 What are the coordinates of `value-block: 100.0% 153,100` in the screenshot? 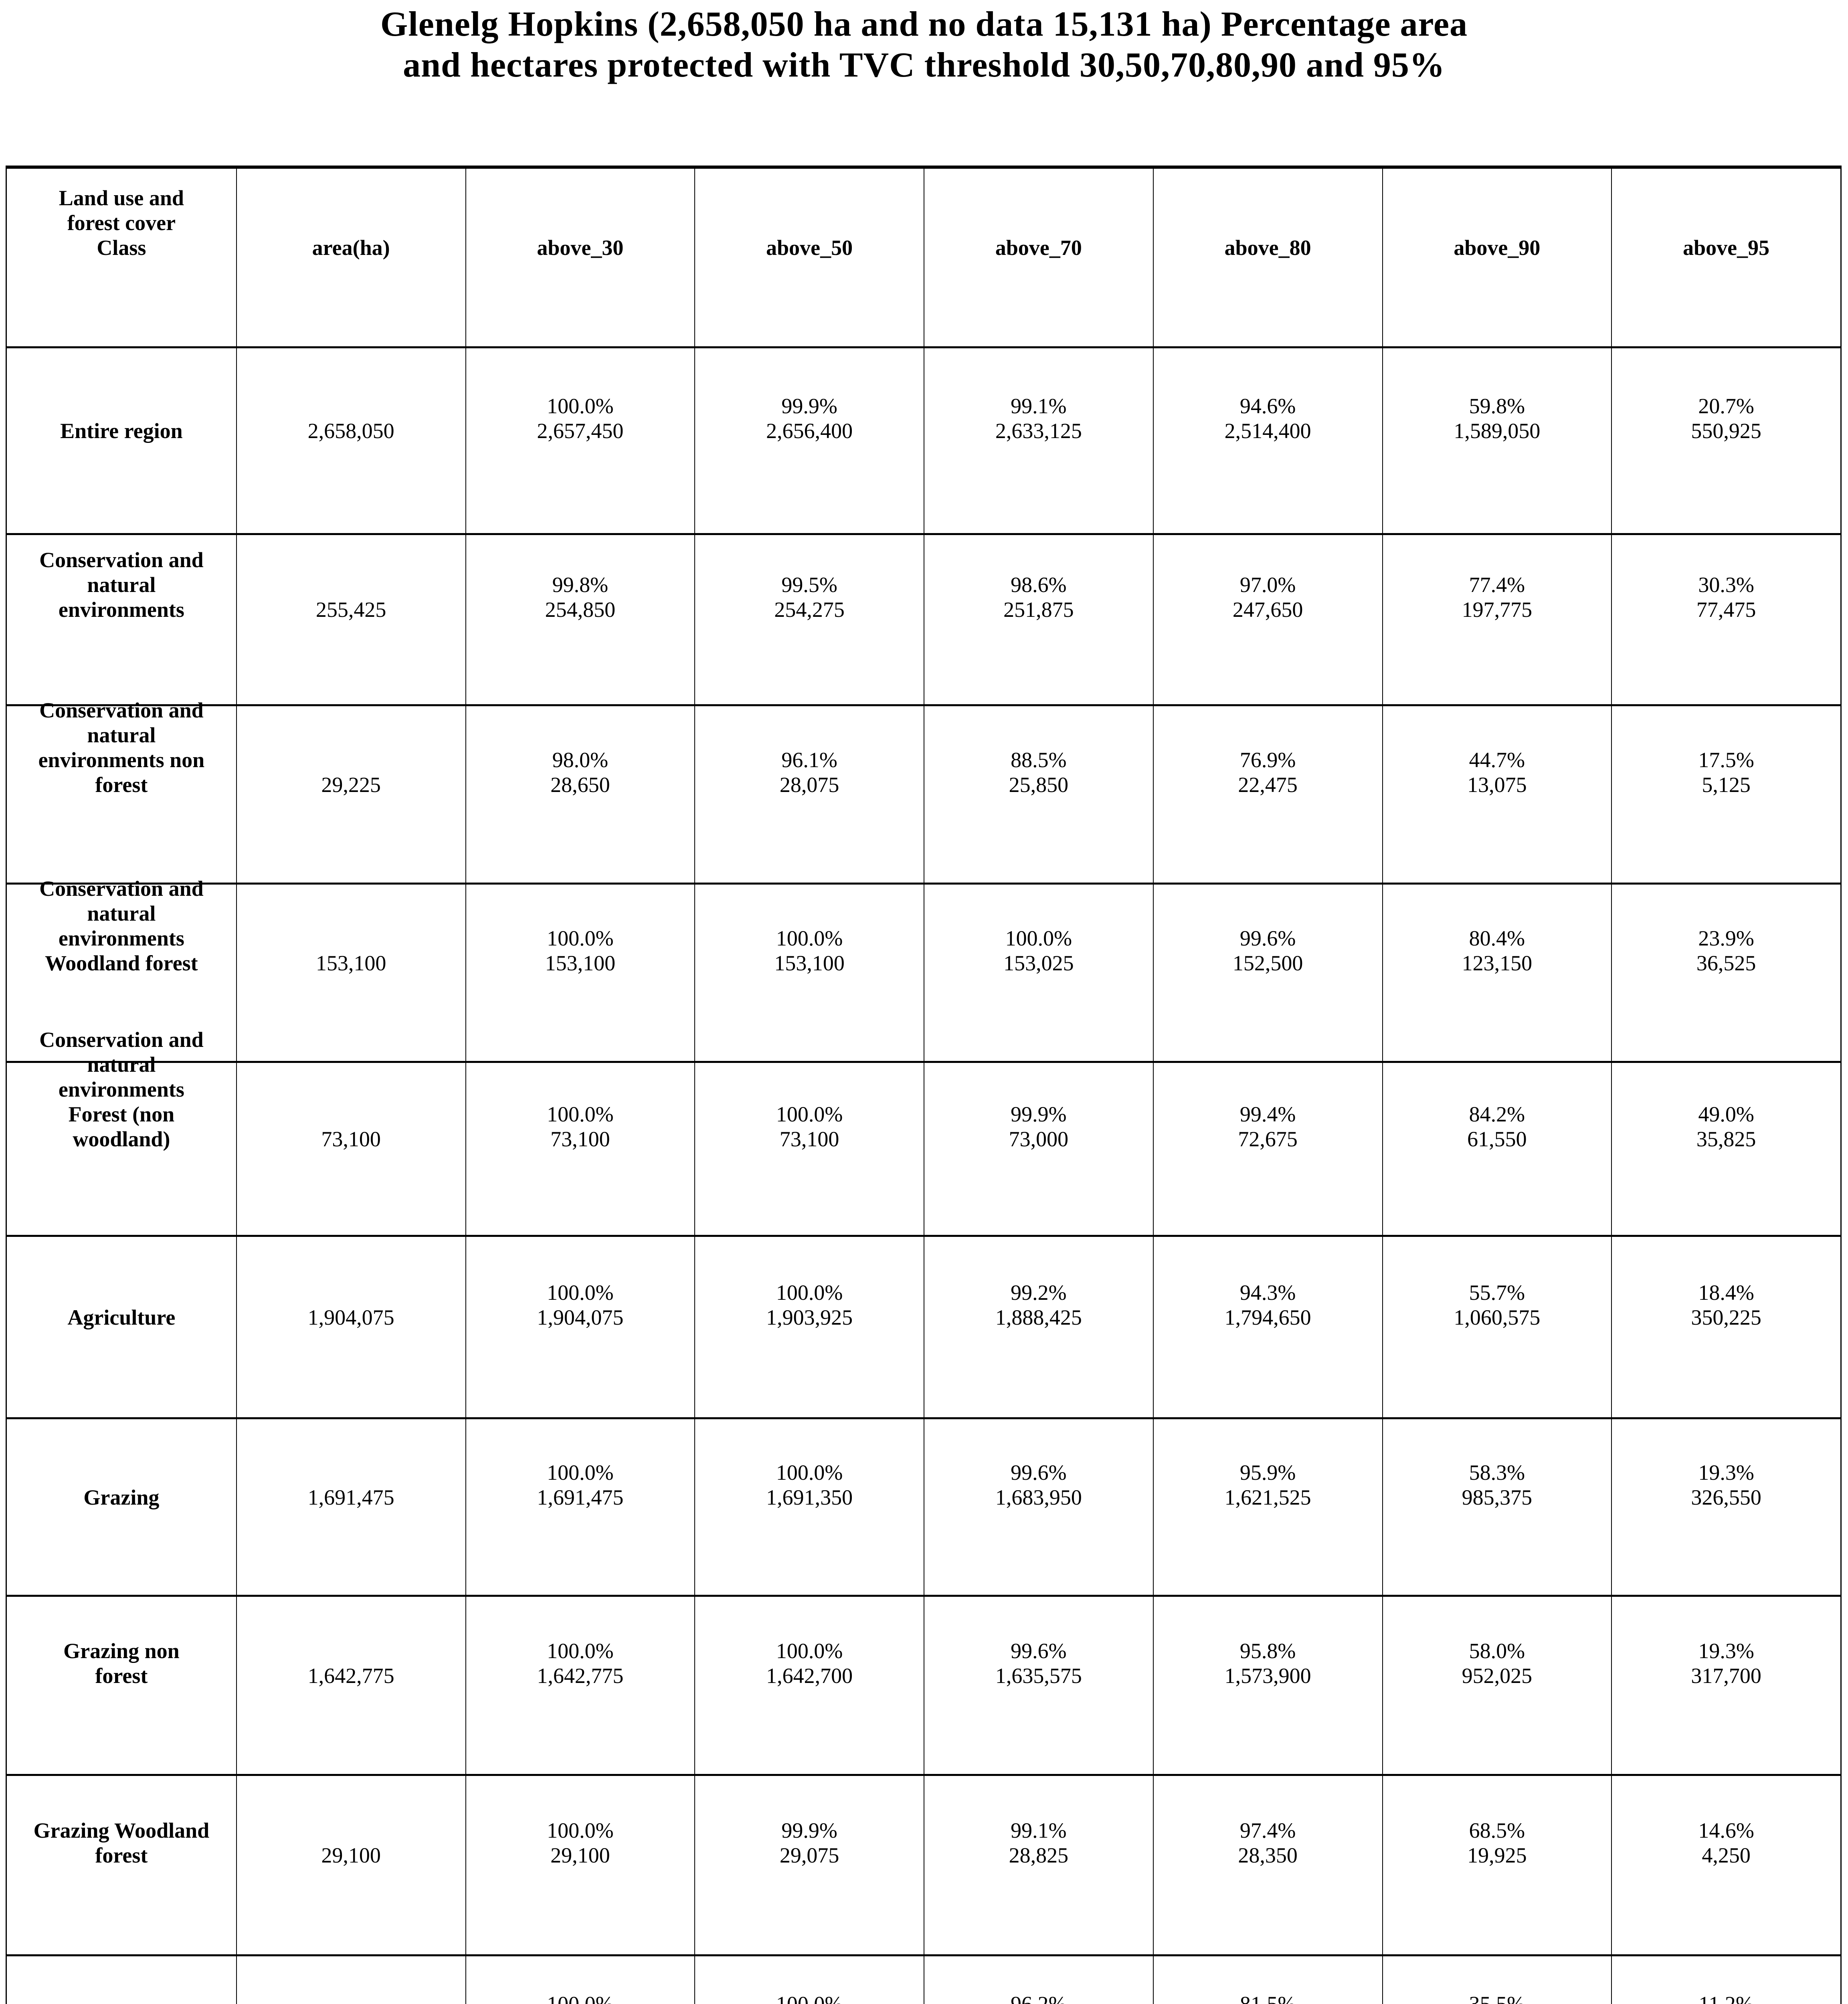 It's located at (580, 951).